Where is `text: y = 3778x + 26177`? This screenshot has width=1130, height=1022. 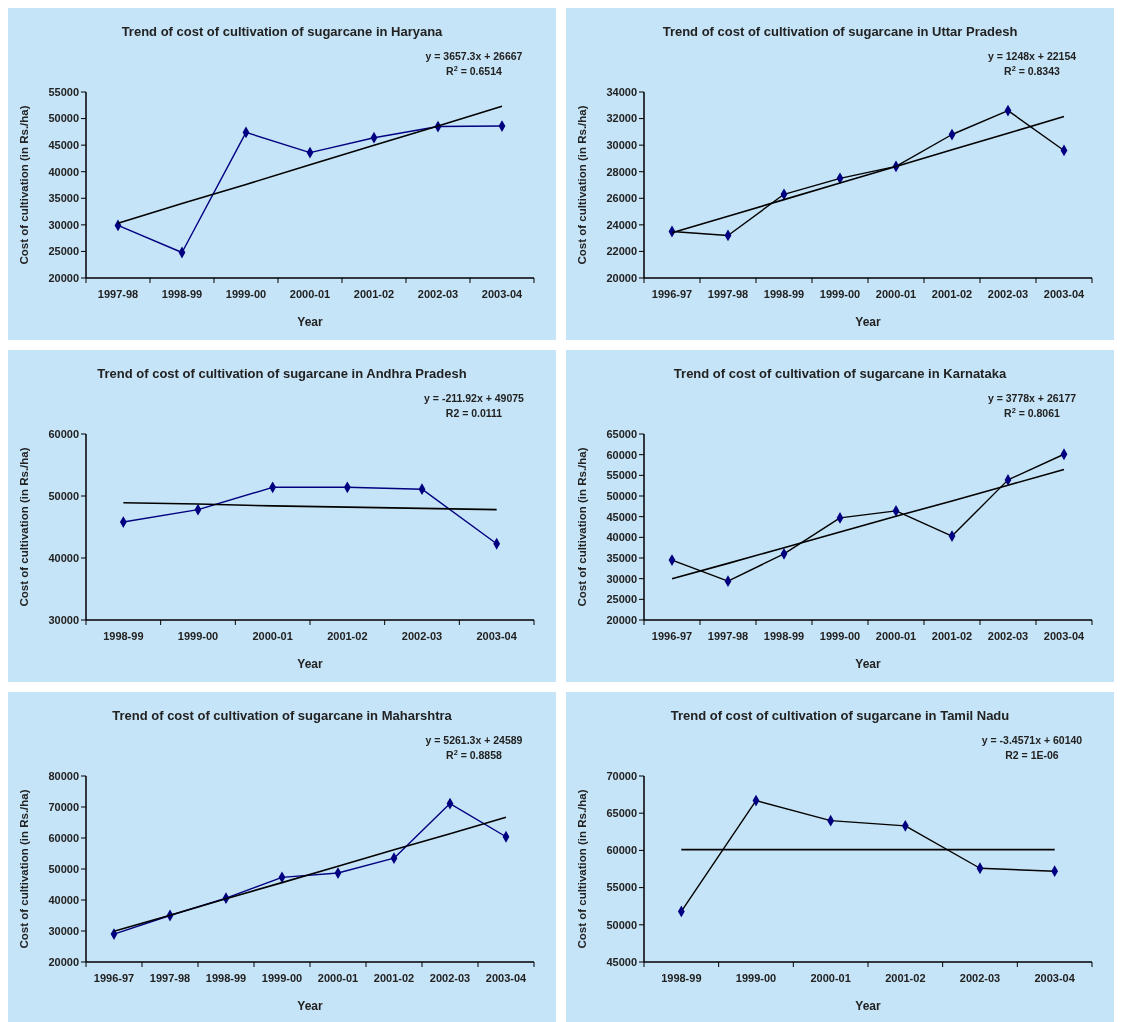 text: y = 3778x + 26177 is located at coordinates (1032, 398).